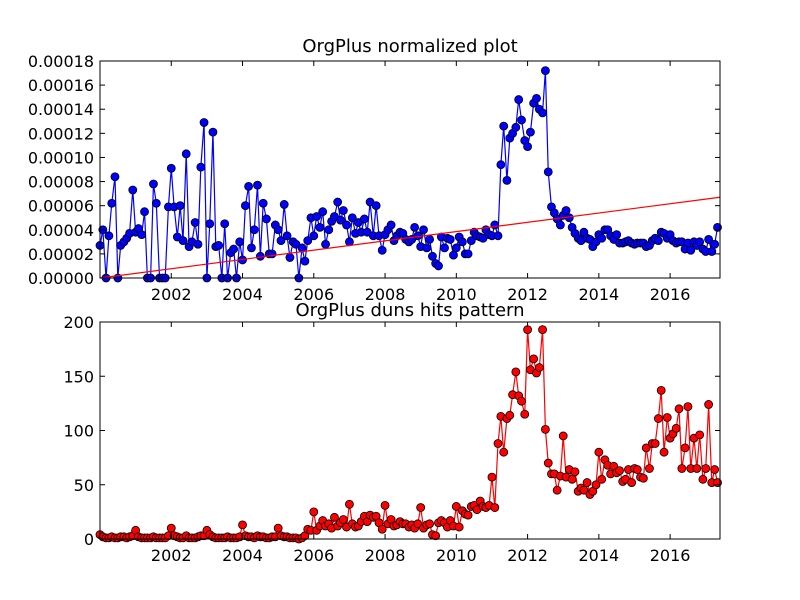  I want to click on top-chart-series-1-line, so click(410, 237).